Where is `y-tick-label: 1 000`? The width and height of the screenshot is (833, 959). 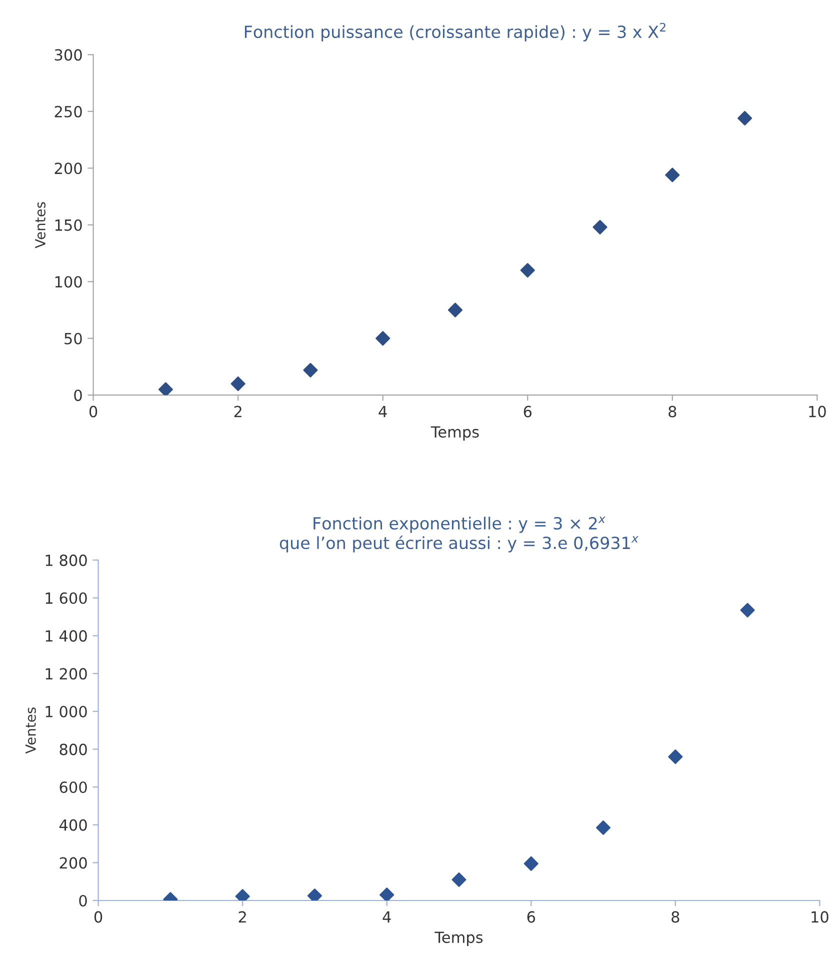
y-tick-label: 1 000 is located at coordinates (66, 712).